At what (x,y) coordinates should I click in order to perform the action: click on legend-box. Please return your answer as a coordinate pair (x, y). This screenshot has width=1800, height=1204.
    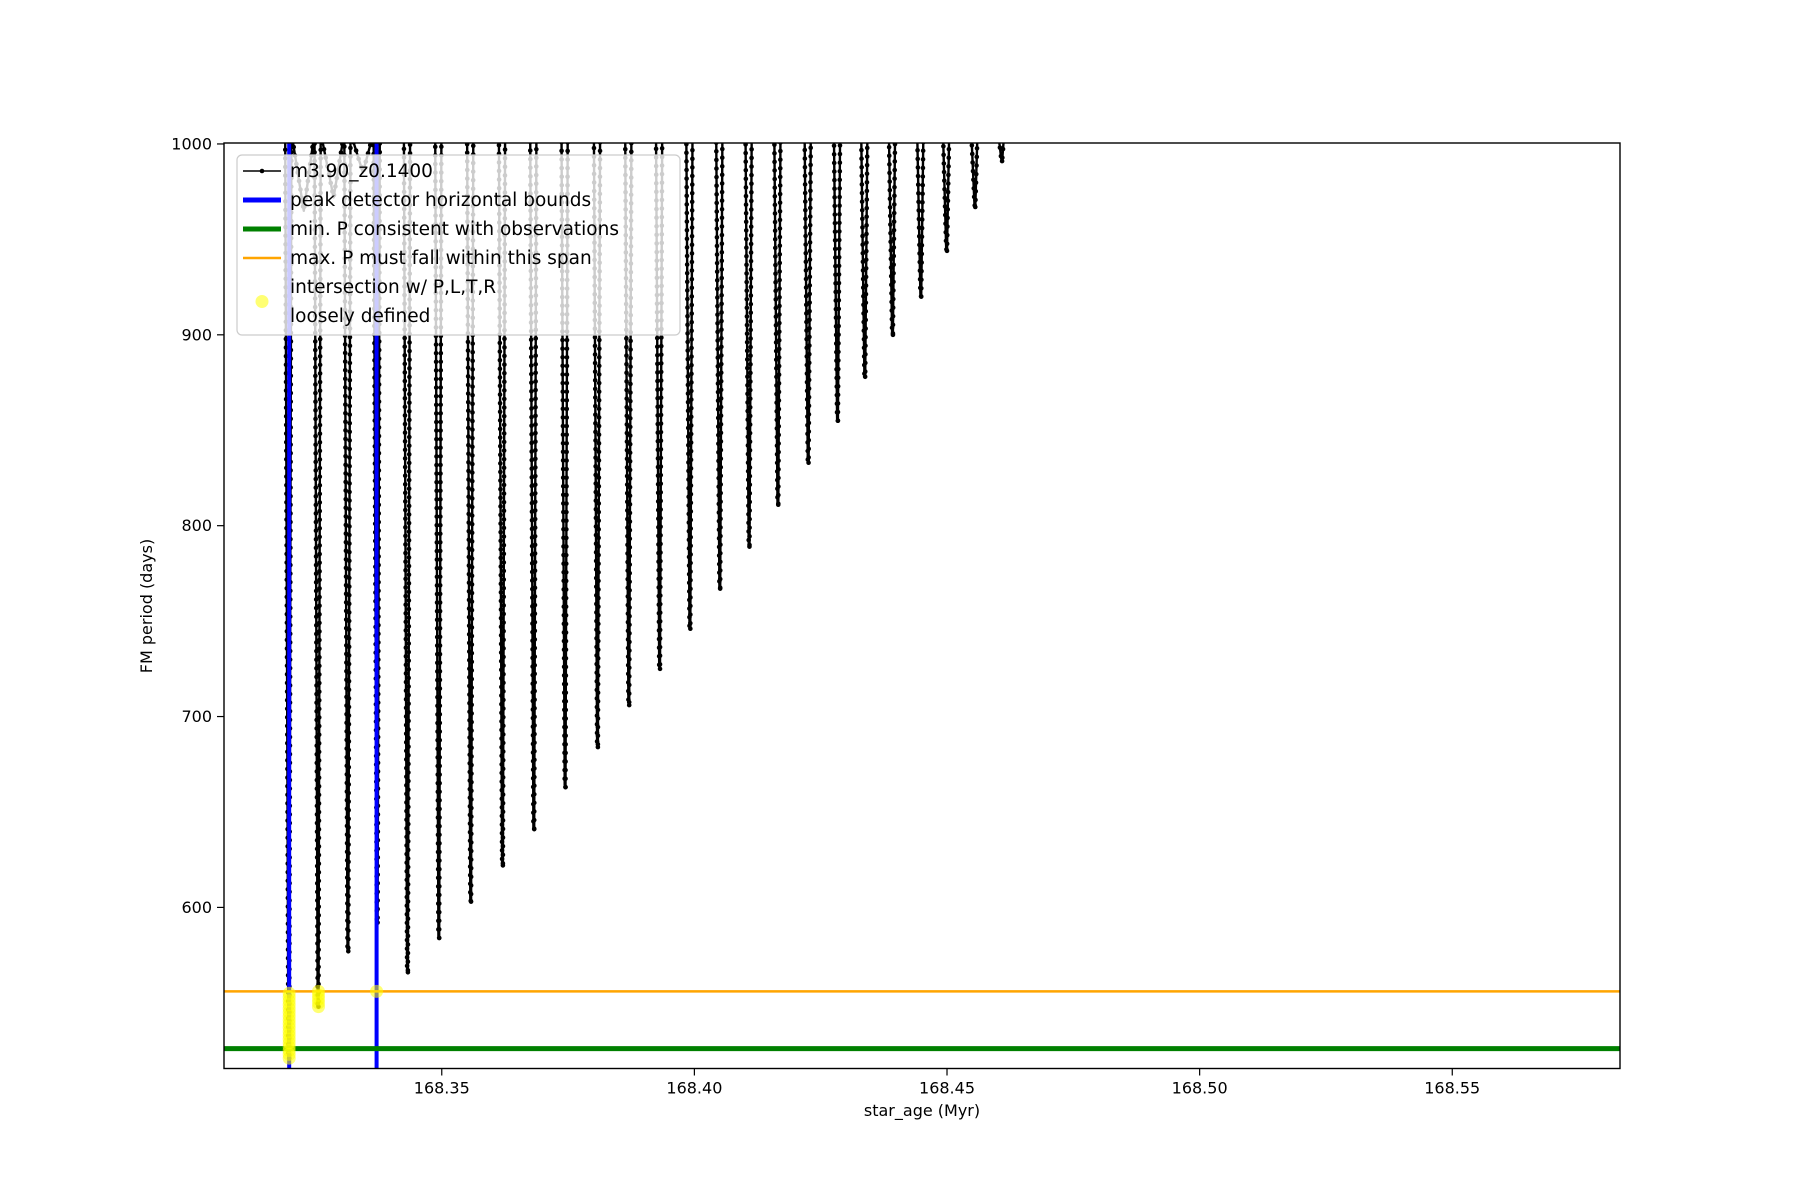
    Looking at the image, I should click on (458, 245).